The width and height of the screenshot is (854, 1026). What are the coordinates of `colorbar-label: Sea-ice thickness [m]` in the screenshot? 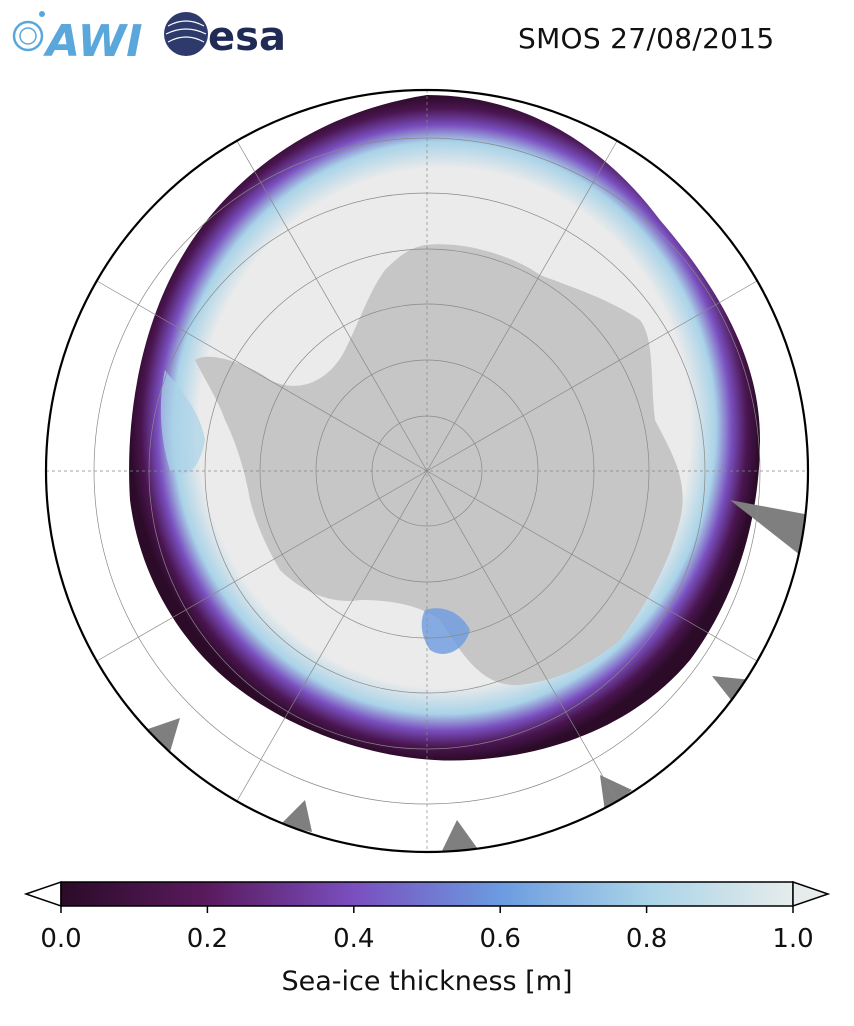 It's located at (427, 981).